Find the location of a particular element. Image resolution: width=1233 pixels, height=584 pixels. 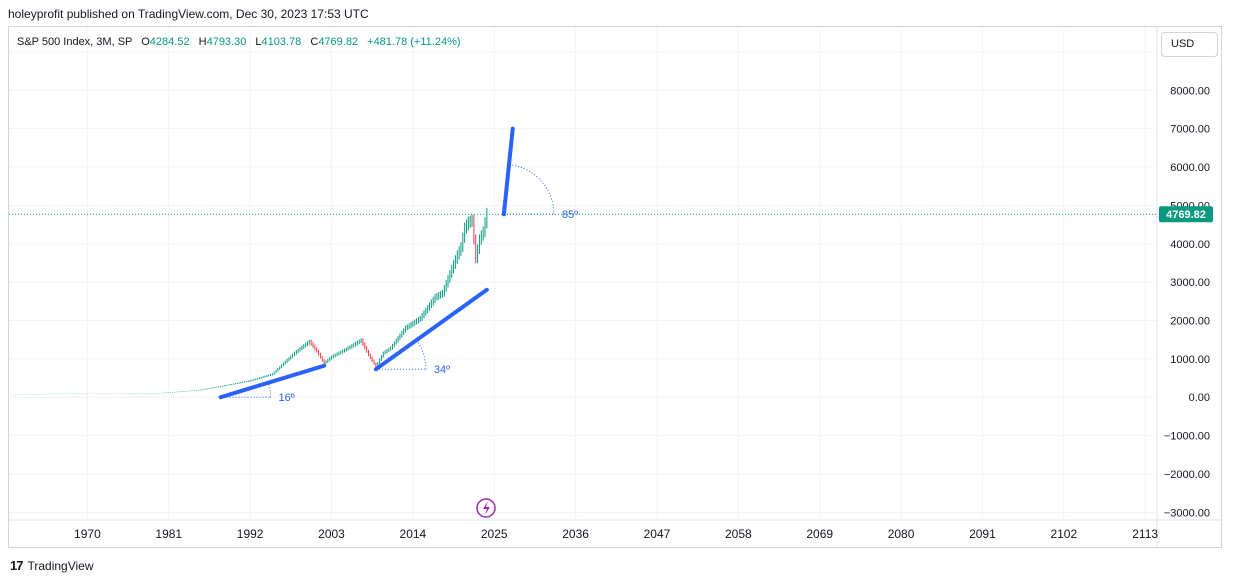

footer: 17 TradingView is located at coordinates (52, 565).